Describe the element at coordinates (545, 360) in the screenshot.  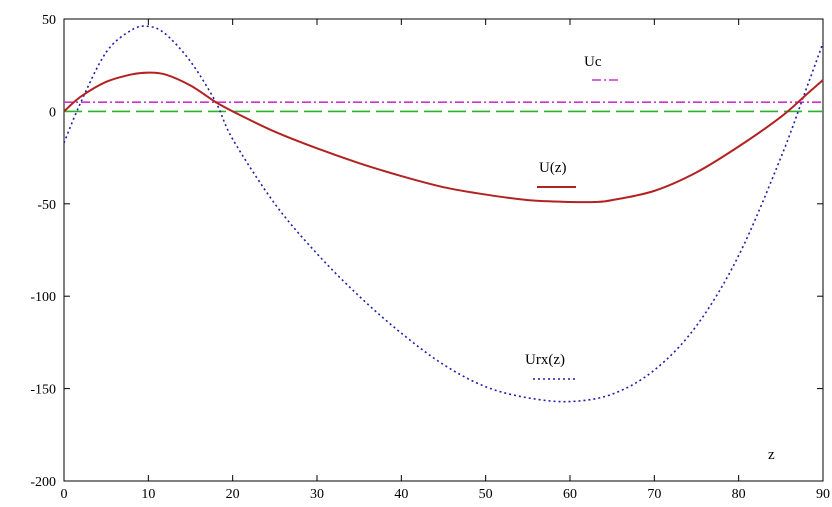
I see `legend-label-urx: Urx(z)` at that location.